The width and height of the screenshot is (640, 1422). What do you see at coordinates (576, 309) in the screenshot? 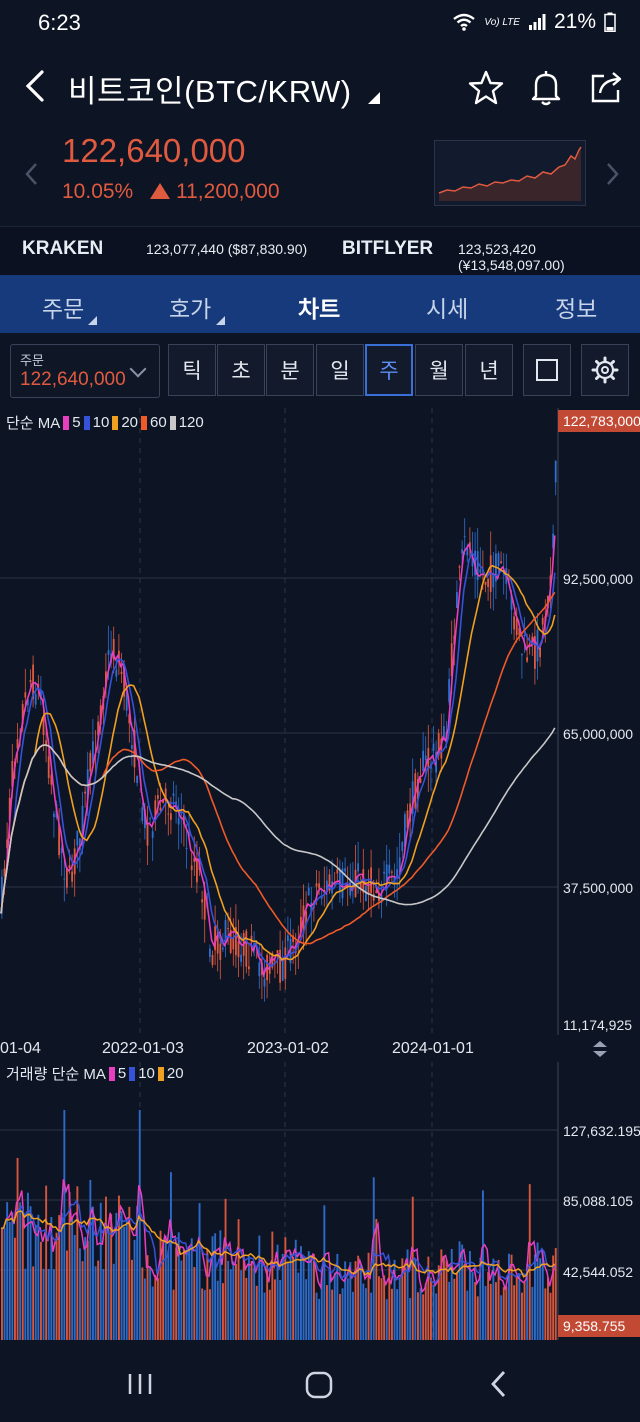
I see `tab-info: 정보` at bounding box center [576, 309].